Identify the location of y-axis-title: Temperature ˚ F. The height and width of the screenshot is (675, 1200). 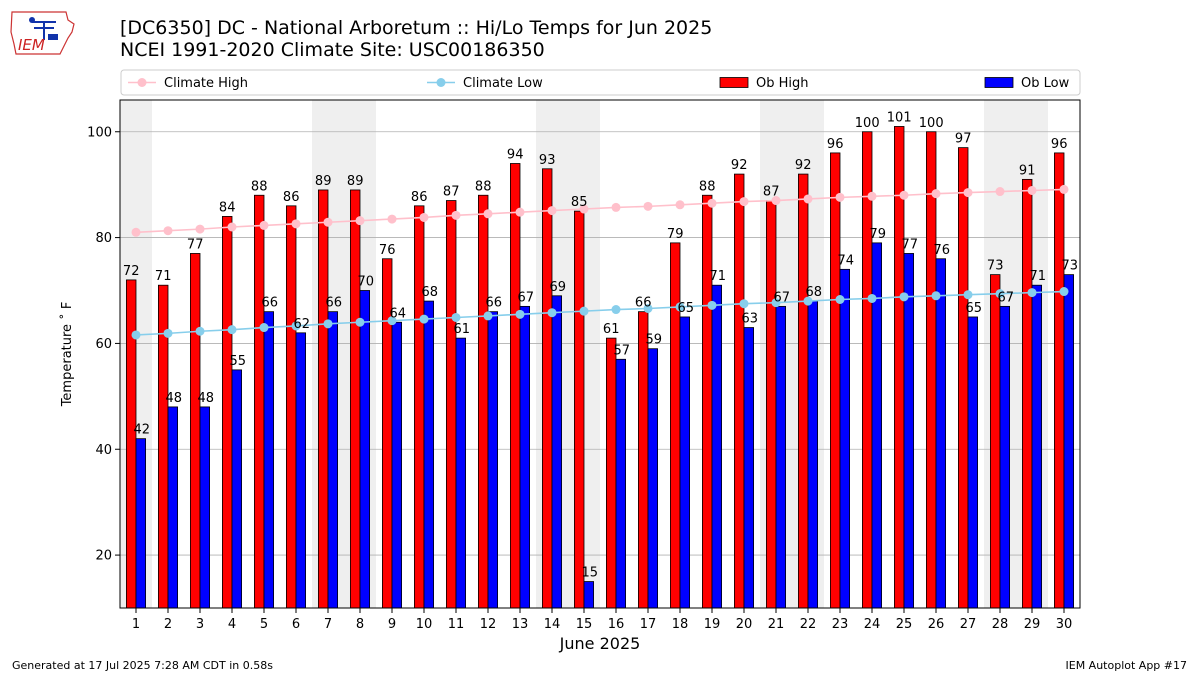
(67, 355).